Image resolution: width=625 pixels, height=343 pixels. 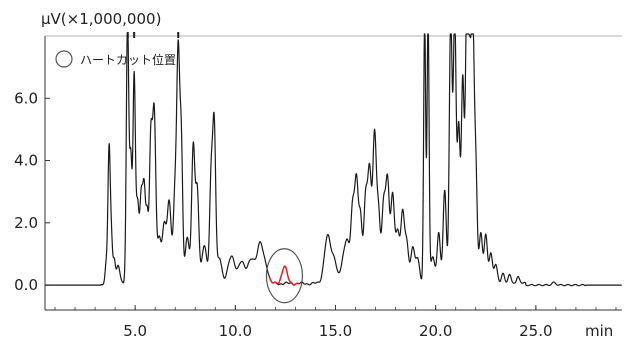 What do you see at coordinates (535, 331) in the screenshot?
I see `x-tick-label: 25.0` at bounding box center [535, 331].